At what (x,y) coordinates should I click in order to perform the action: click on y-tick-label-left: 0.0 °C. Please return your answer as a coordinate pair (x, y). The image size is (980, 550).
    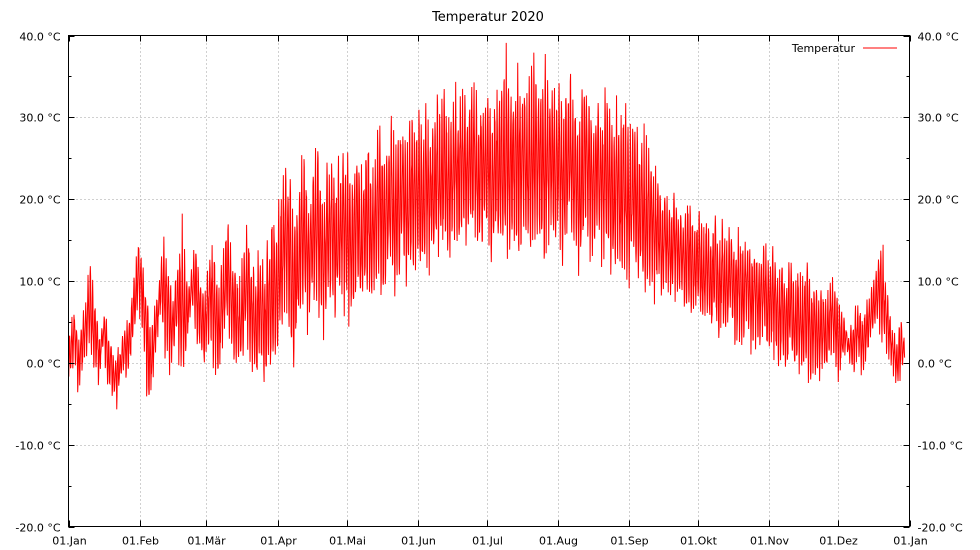
    Looking at the image, I should click on (43, 364).